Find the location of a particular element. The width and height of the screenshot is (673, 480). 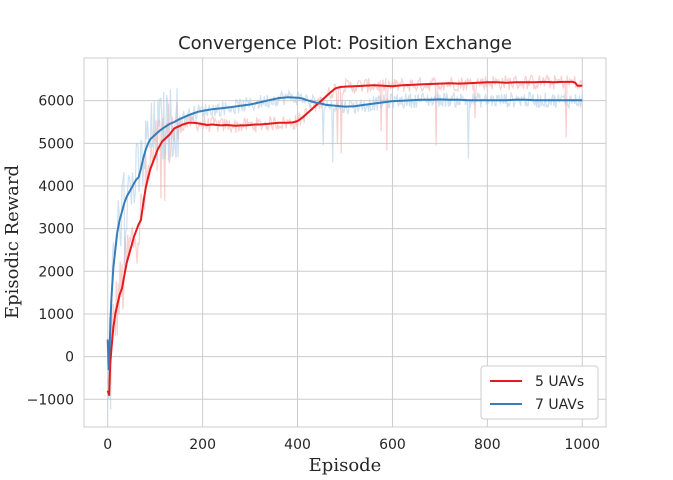

legend-box is located at coordinates (539, 392).